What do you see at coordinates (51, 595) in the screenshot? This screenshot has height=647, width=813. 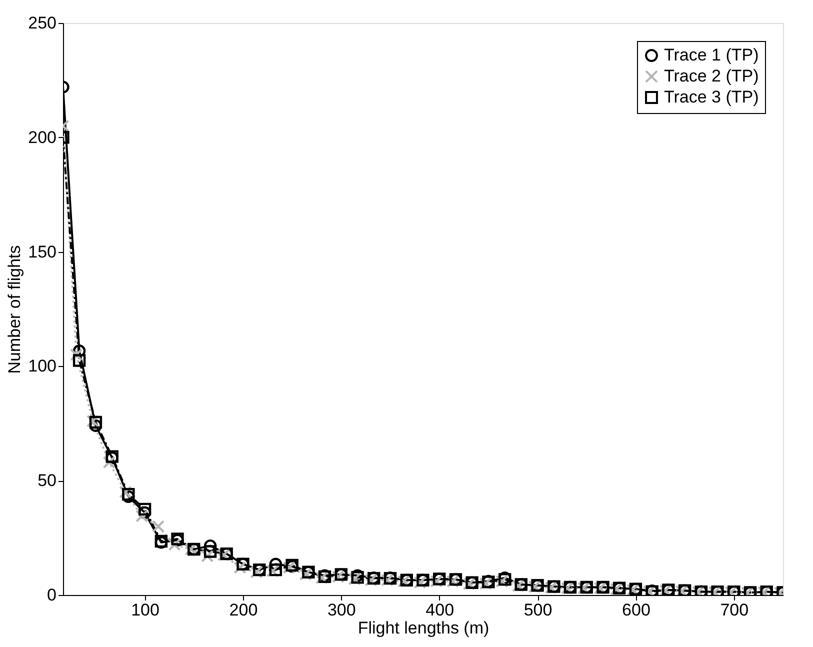 I see `y-tick-label: 0` at bounding box center [51, 595].